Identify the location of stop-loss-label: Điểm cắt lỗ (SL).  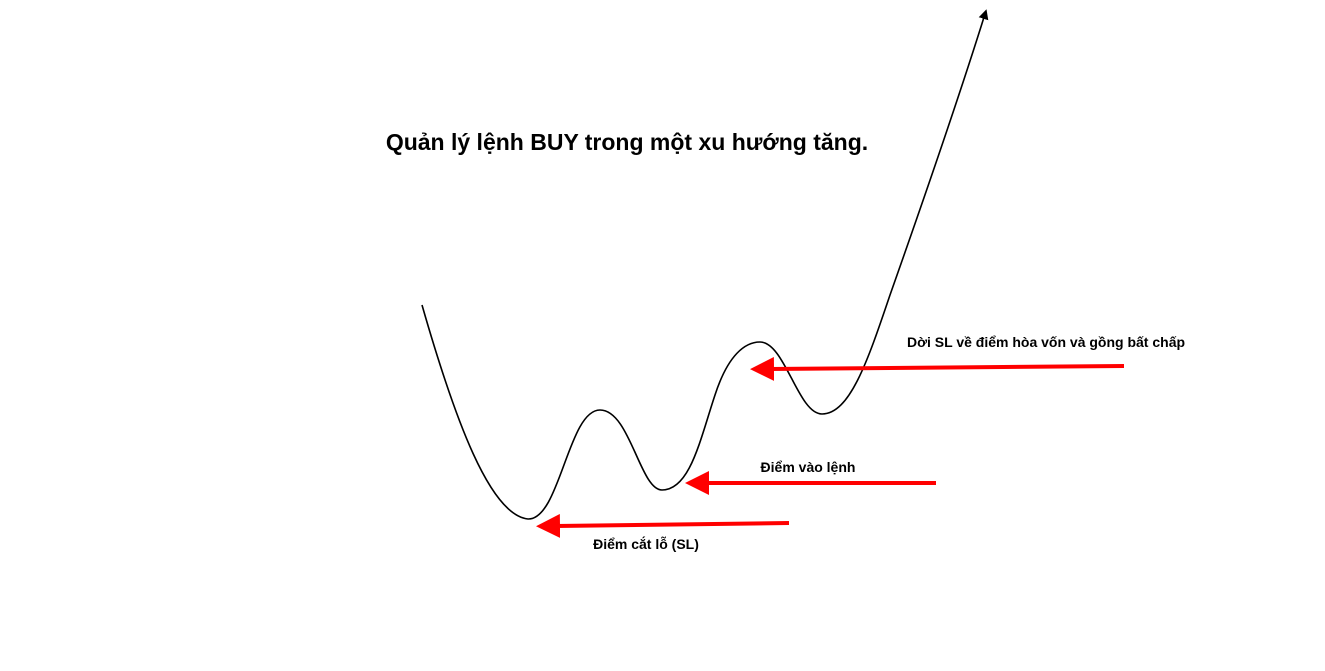
(646, 543).